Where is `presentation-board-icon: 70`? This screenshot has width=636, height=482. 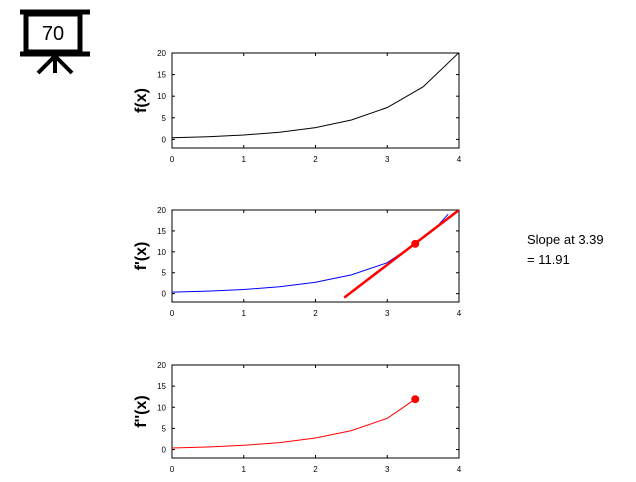 presentation-board-icon: 70 is located at coordinates (55, 42).